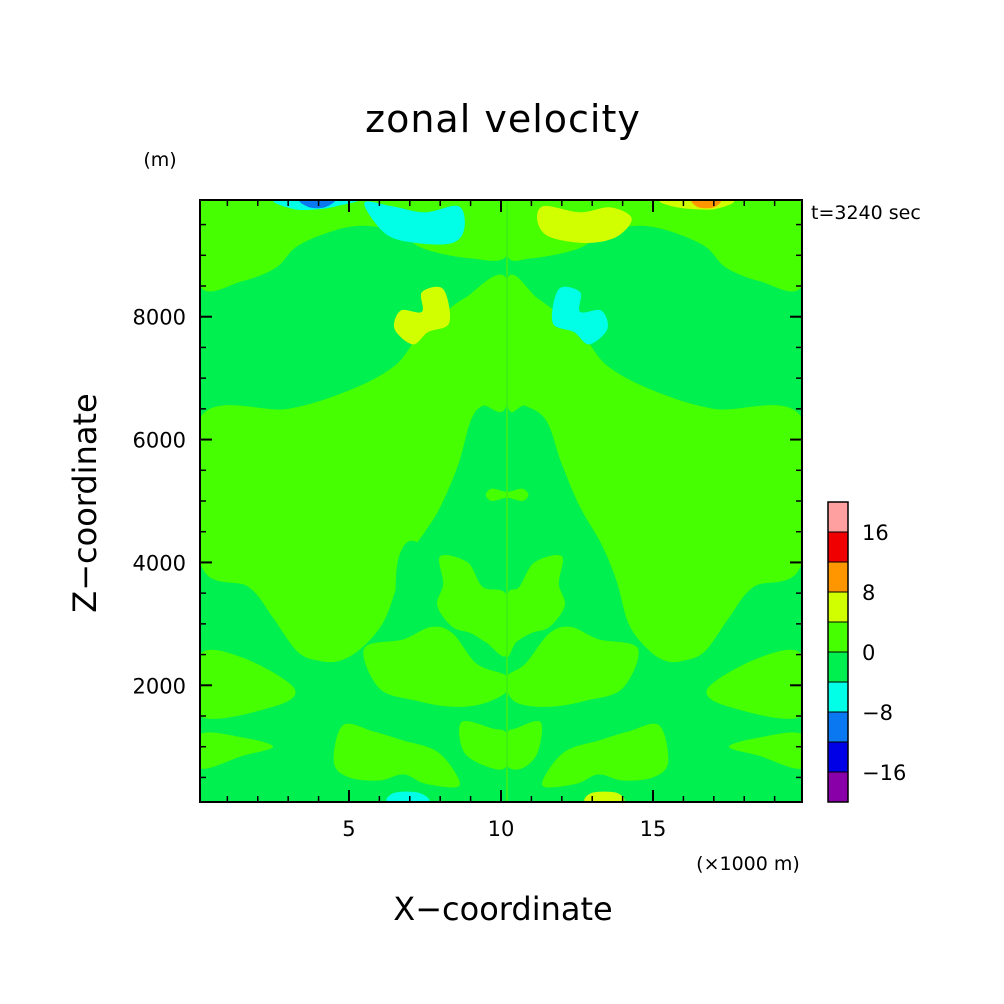  What do you see at coordinates (877, 713) in the screenshot?
I see `colorbar-label: −8` at bounding box center [877, 713].